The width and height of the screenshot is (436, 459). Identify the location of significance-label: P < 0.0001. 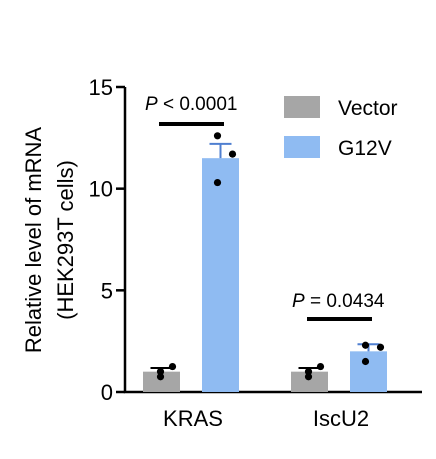
(191, 104).